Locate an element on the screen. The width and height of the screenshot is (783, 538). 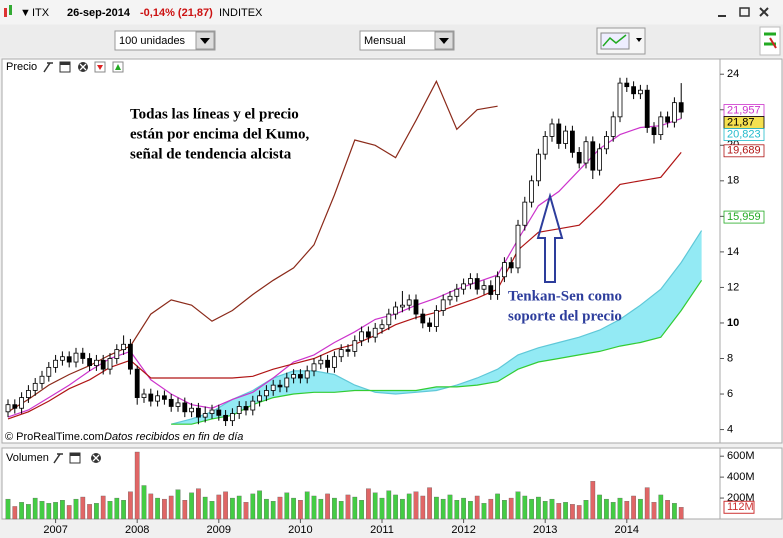
side-tools is located at coordinates (770, 41).